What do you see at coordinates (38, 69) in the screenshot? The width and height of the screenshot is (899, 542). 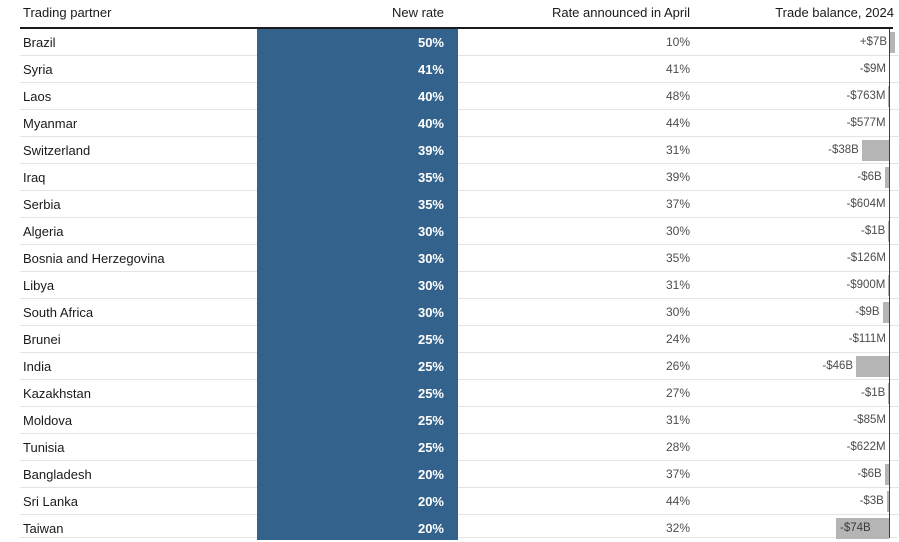 I see `partner-label: Syria` at bounding box center [38, 69].